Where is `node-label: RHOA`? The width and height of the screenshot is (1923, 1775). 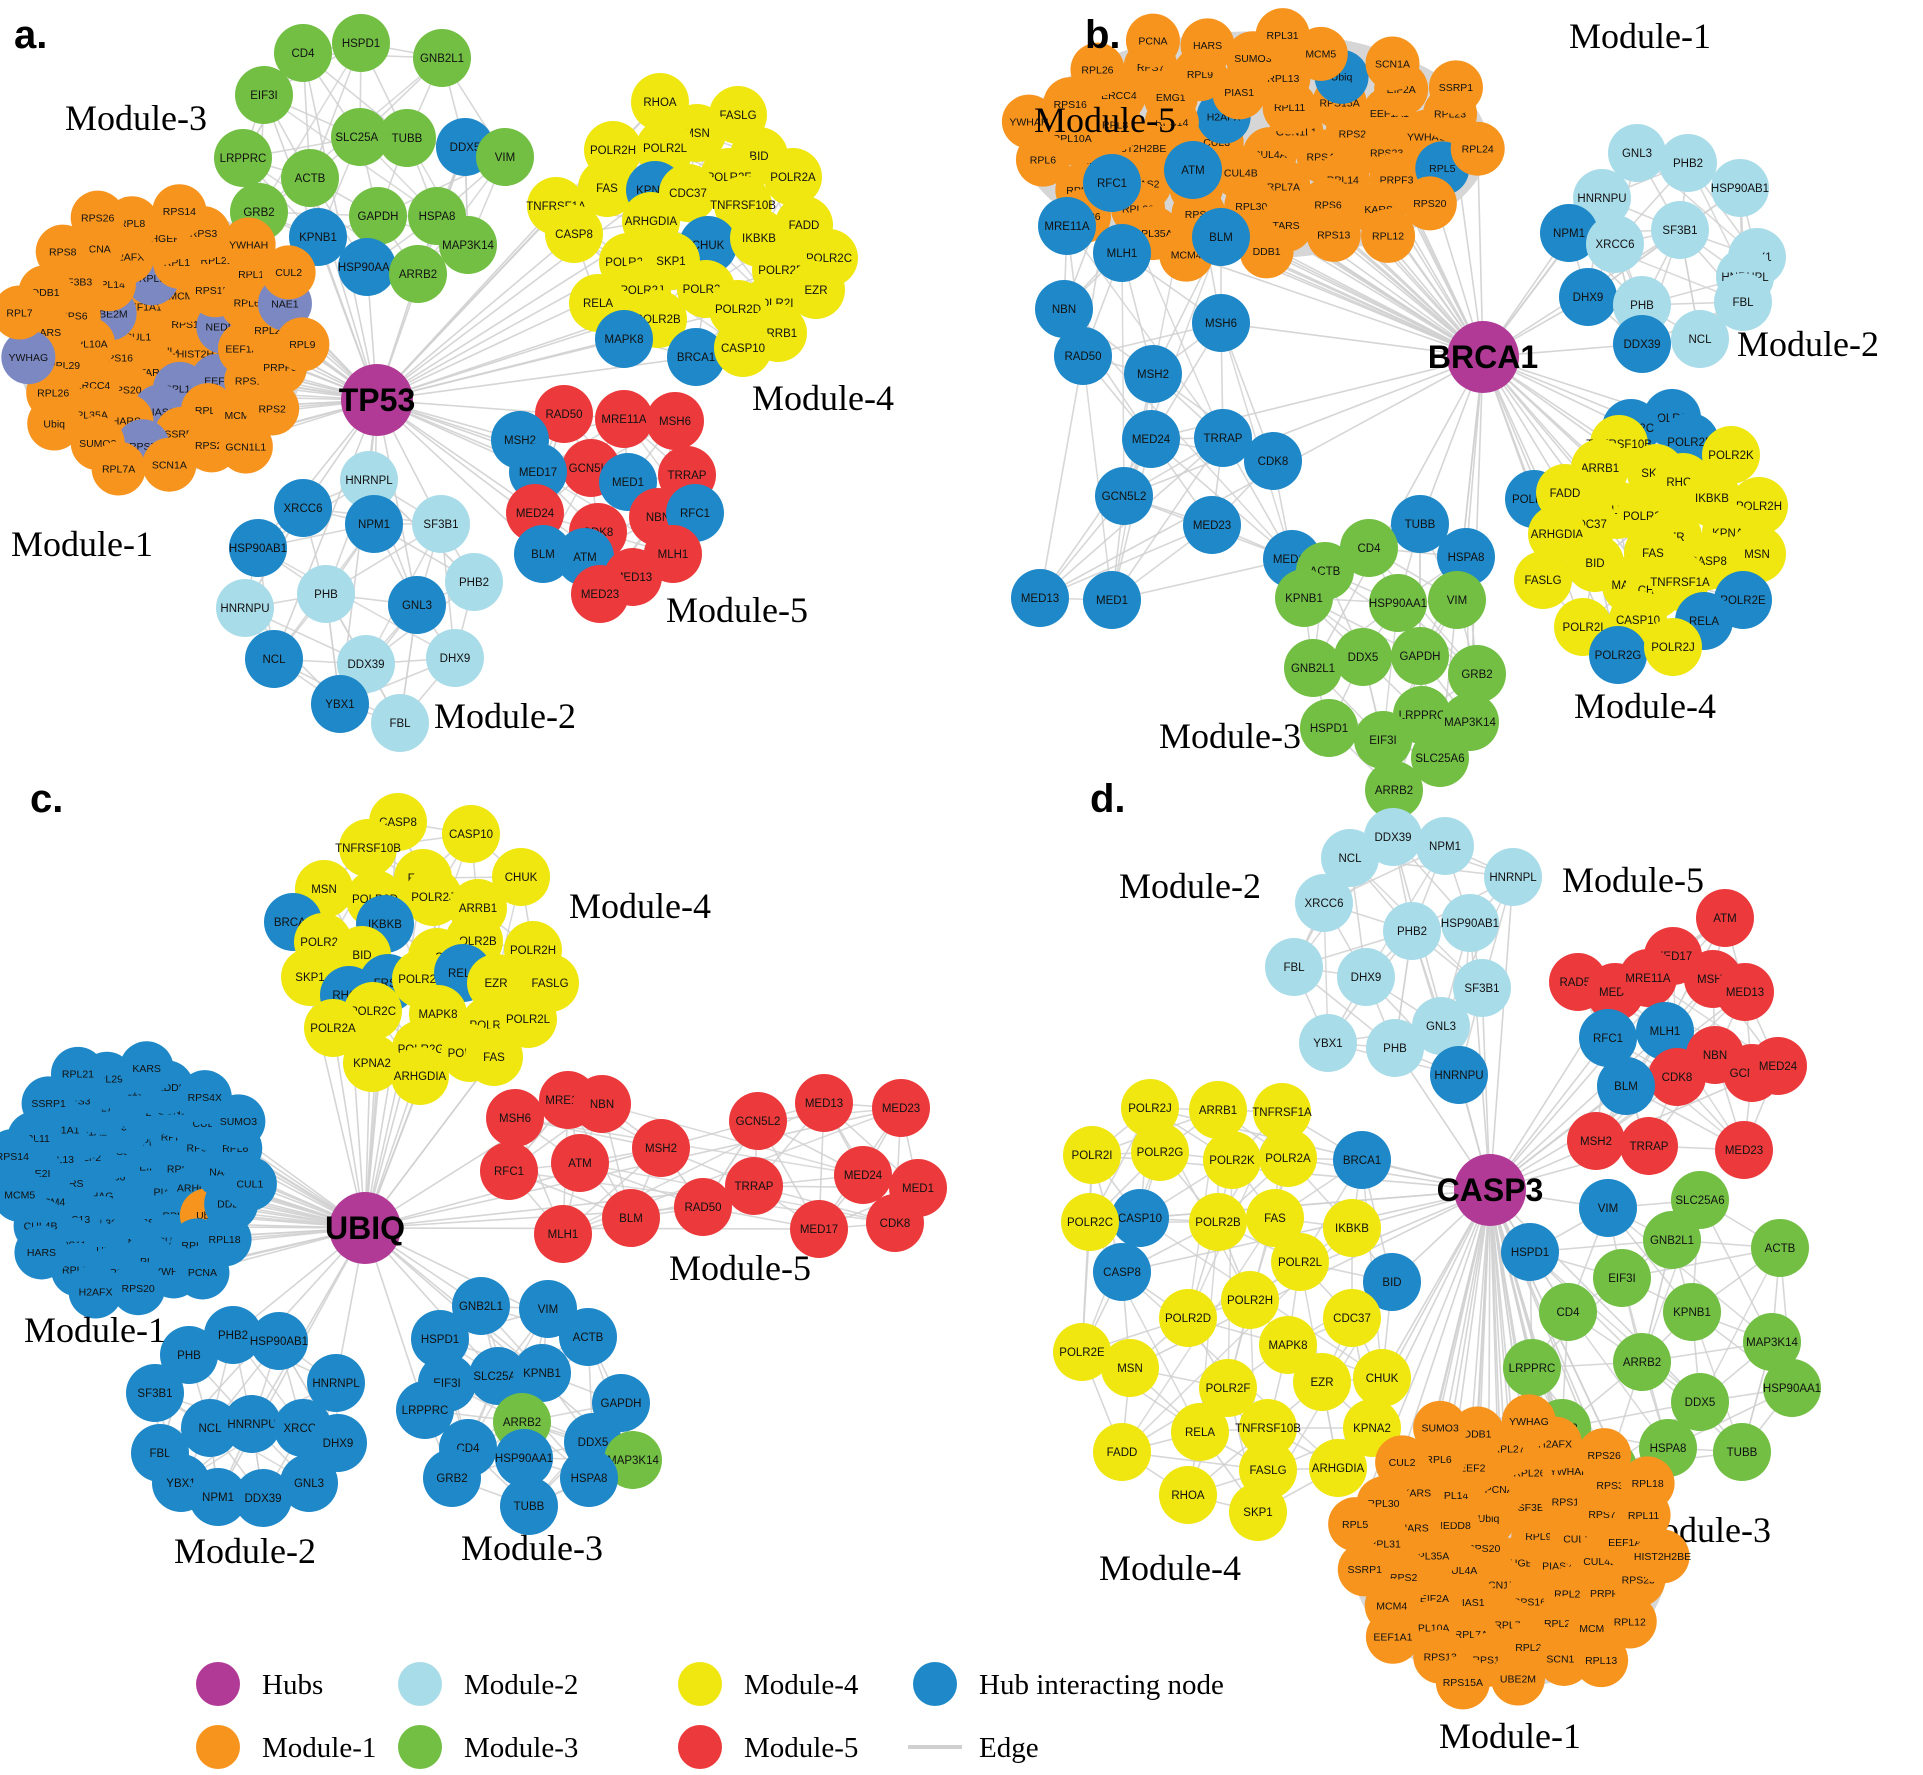 node-label: RHOA is located at coordinates (660, 103).